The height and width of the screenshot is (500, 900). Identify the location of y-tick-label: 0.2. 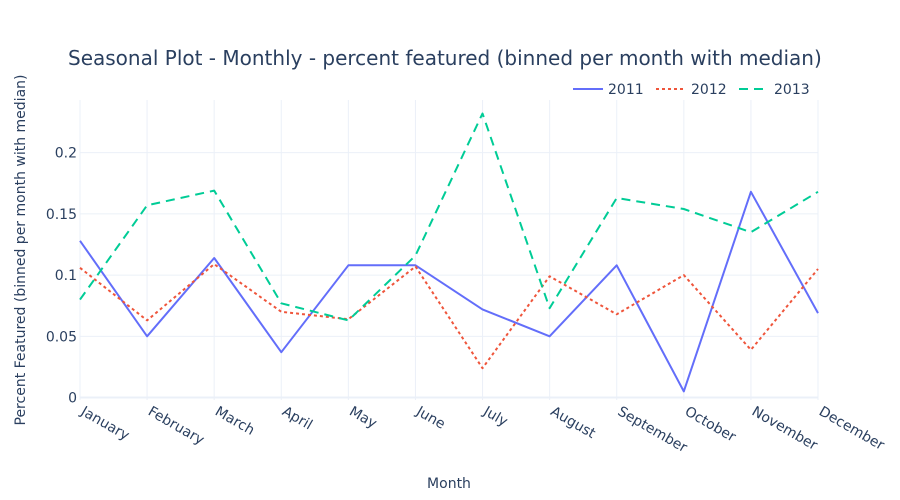
(66, 154).